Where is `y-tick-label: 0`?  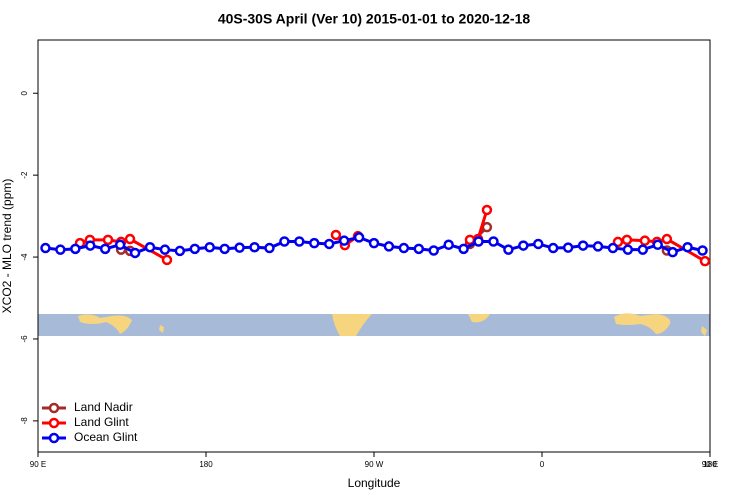
y-tick-label: 0 is located at coordinates (24, 92).